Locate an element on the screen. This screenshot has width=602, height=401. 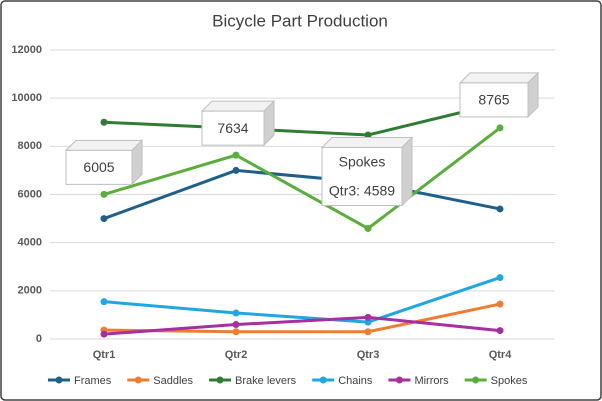
x-tick-label: Qtr1 is located at coordinates (104, 355).